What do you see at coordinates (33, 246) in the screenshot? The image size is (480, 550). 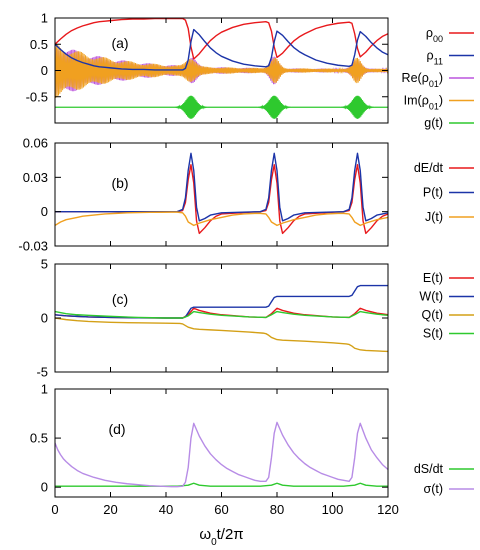 I see `y-tick-label: -0.03` at bounding box center [33, 246].